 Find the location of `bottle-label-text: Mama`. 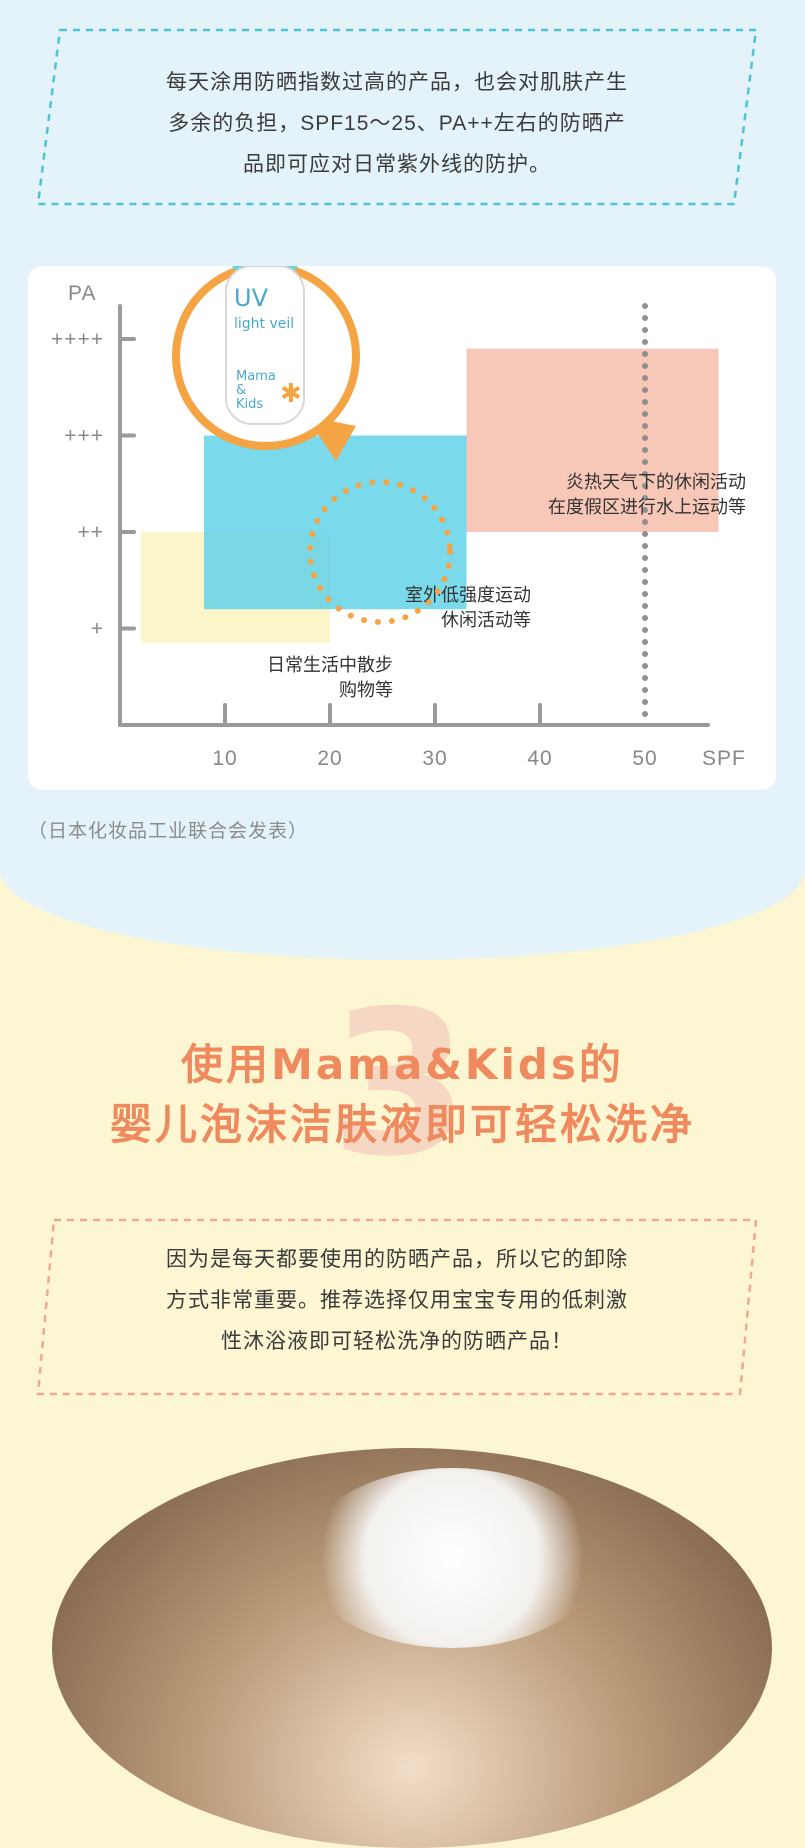

bottle-label-text: Mama is located at coordinates (256, 376).